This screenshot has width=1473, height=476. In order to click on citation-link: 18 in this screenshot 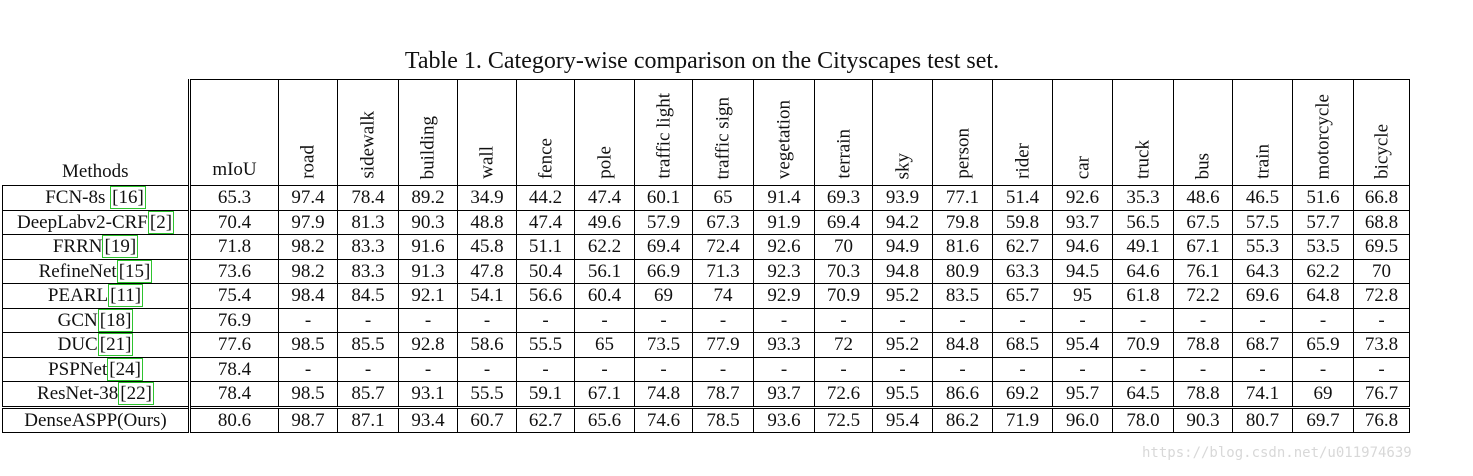, I will do `click(116, 320)`.